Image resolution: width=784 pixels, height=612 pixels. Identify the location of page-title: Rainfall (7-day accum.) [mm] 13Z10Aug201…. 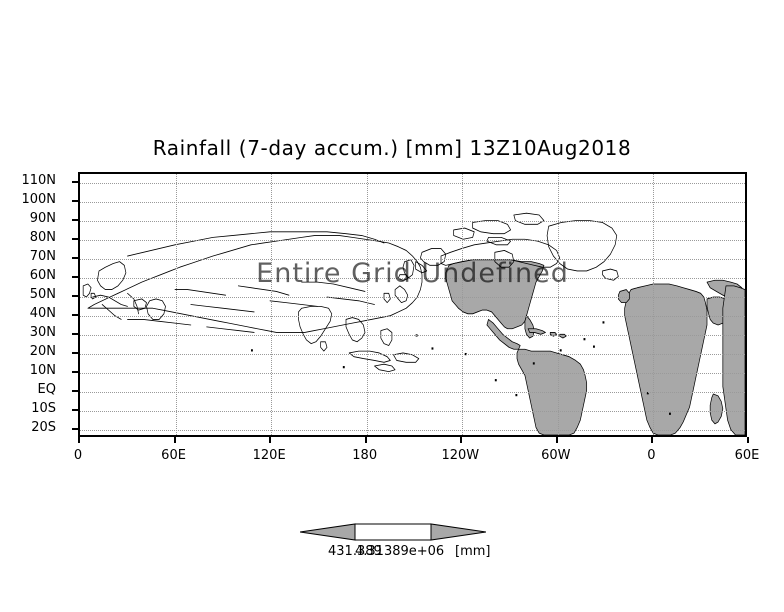
(392, 148).